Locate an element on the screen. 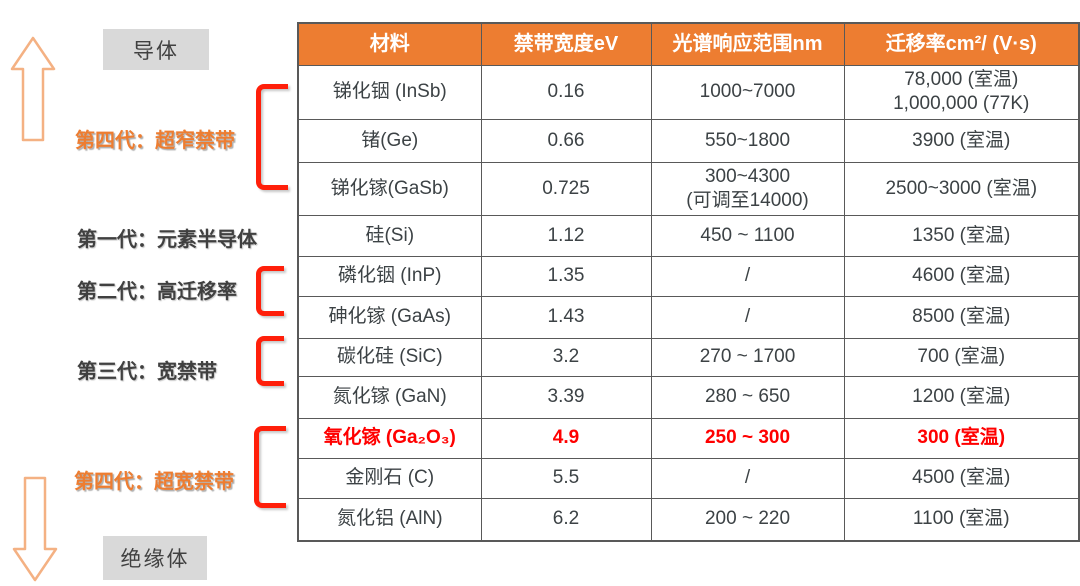 This screenshot has width=1080, height=586. table-row: 氮化镓 (GaN) 3.39 280 ~ 650 1200 (室温) is located at coordinates (688, 397).